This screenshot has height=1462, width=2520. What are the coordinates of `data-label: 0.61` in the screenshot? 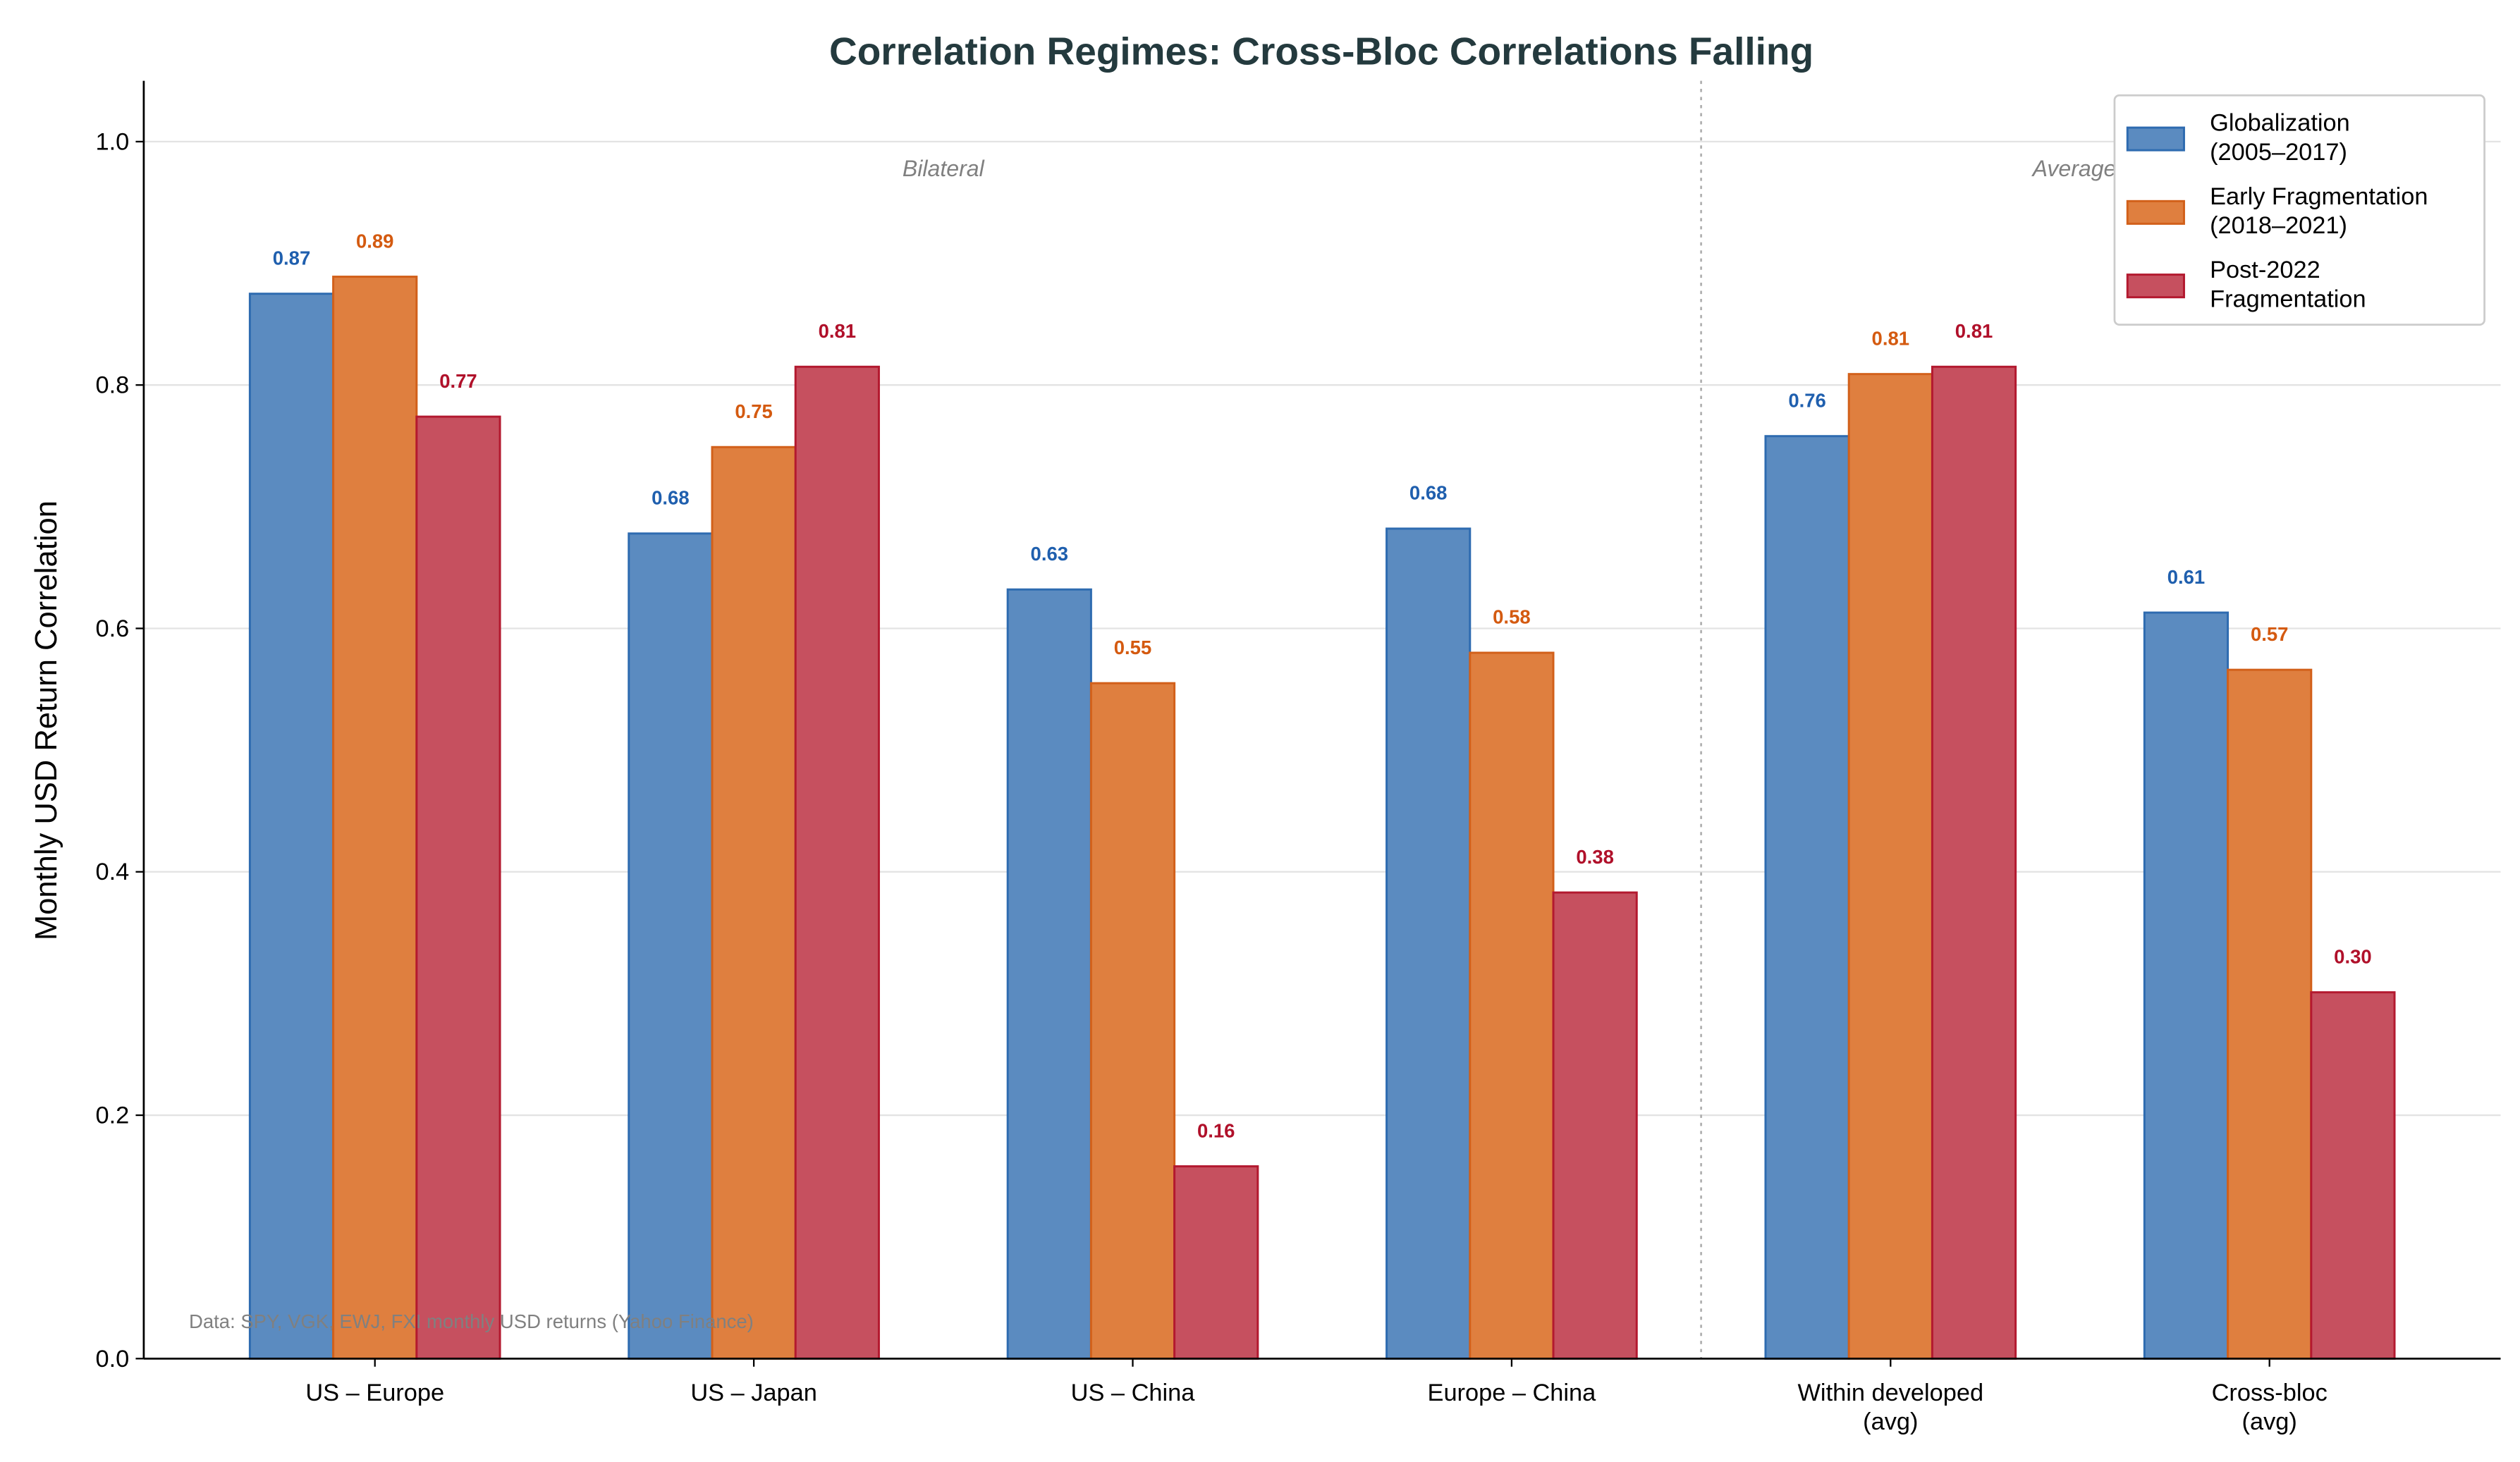 It's located at (2186, 577).